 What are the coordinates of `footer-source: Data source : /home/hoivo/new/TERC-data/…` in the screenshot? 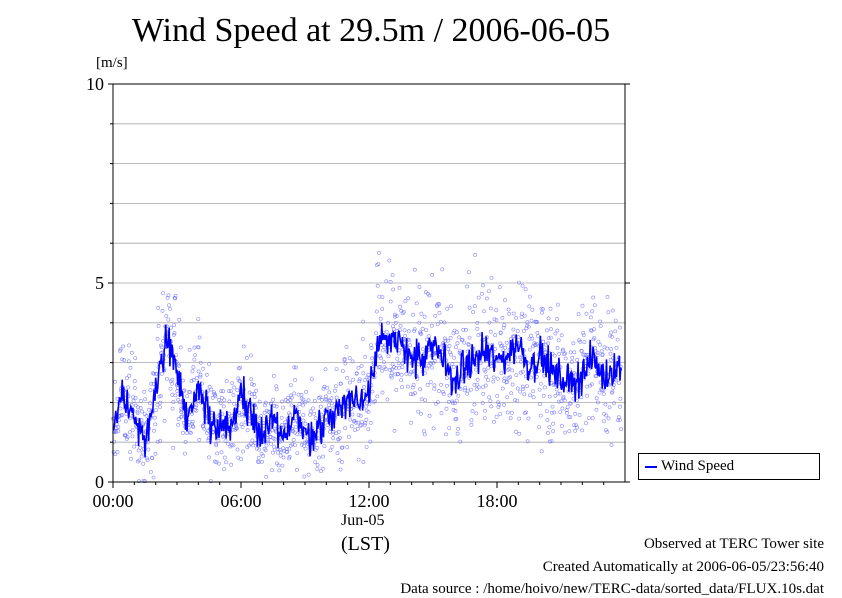 It's located at (612, 589).